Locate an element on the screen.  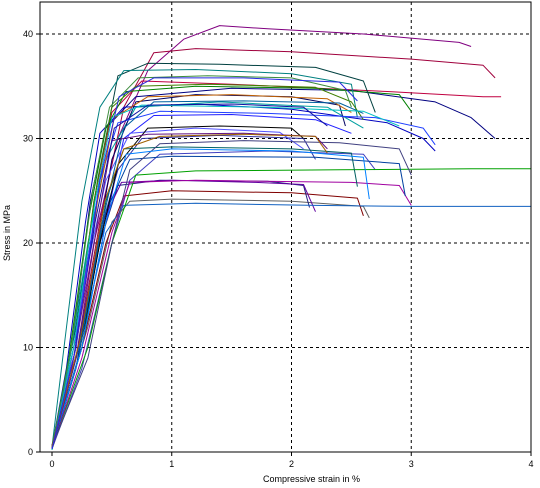
y-tick-label: 10 is located at coordinates (28, 348).